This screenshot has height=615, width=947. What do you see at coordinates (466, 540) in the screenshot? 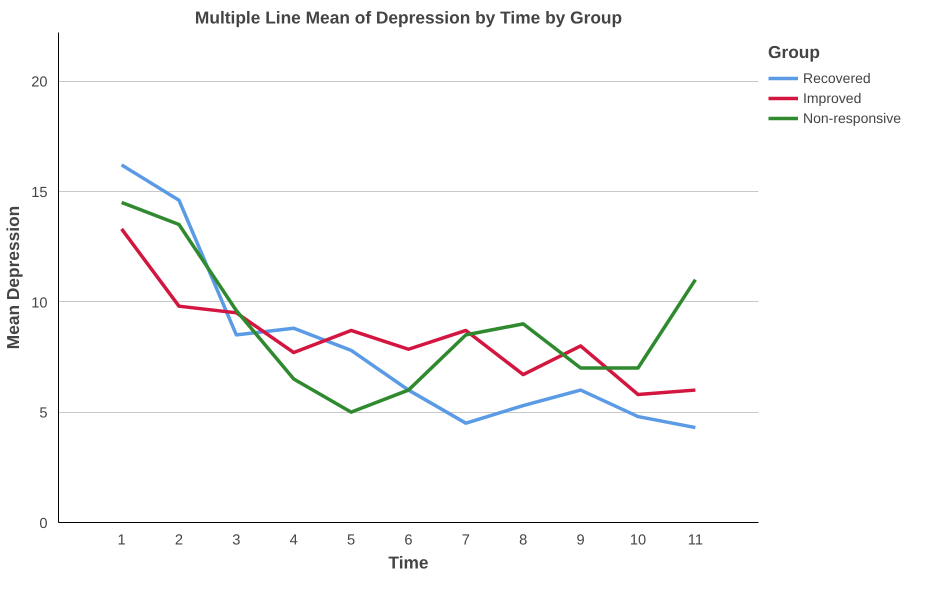
I see `x-tick-label: 7` at bounding box center [466, 540].